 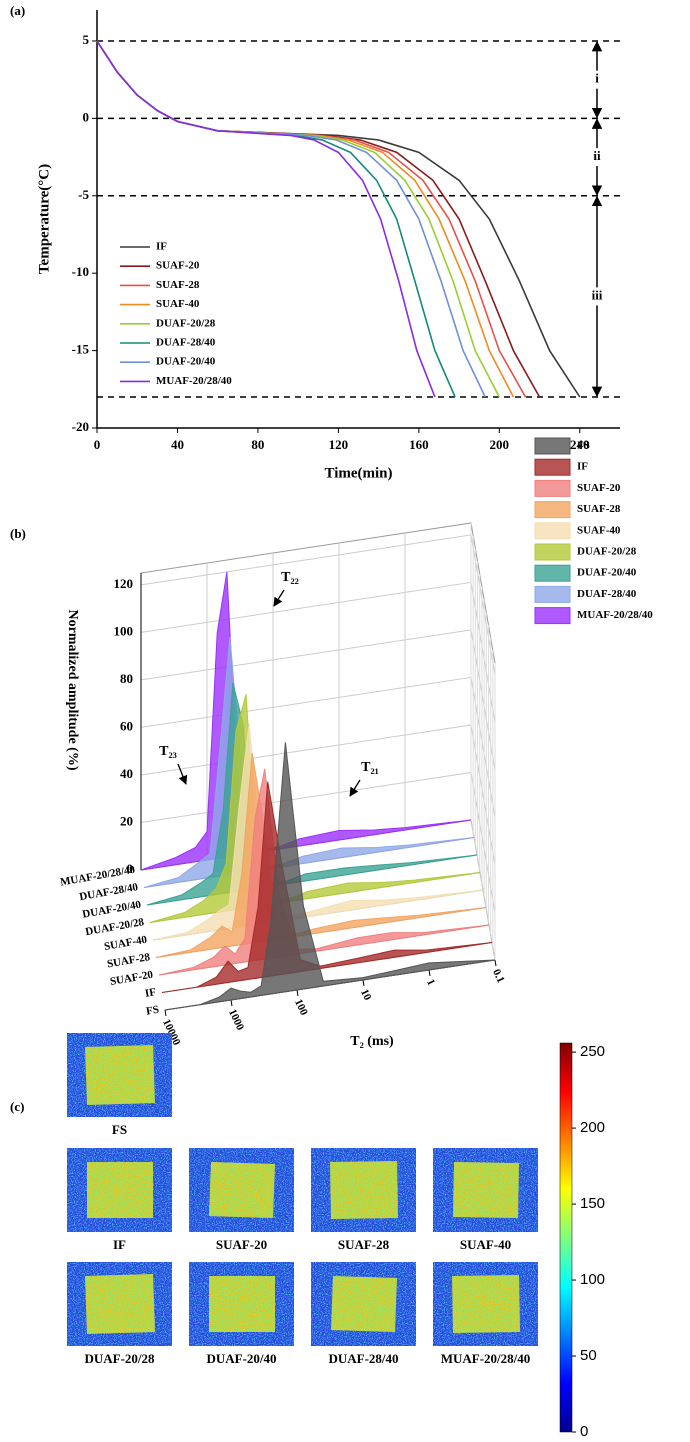 I want to click on x-tick-label: 240, so click(x=580, y=444).